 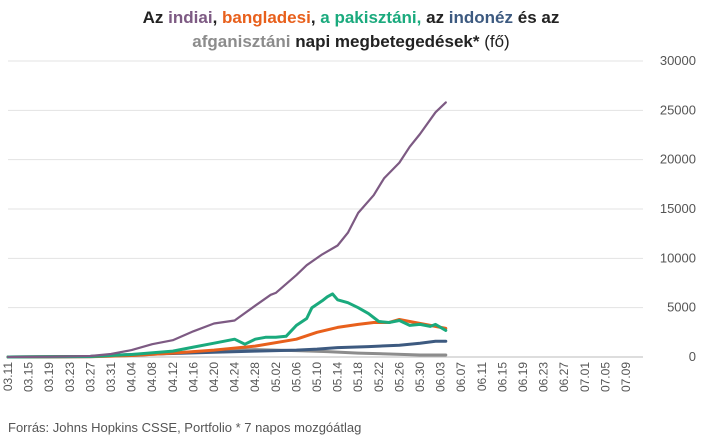 I want to click on x-tick-label: 04.08, so click(x=152, y=377).